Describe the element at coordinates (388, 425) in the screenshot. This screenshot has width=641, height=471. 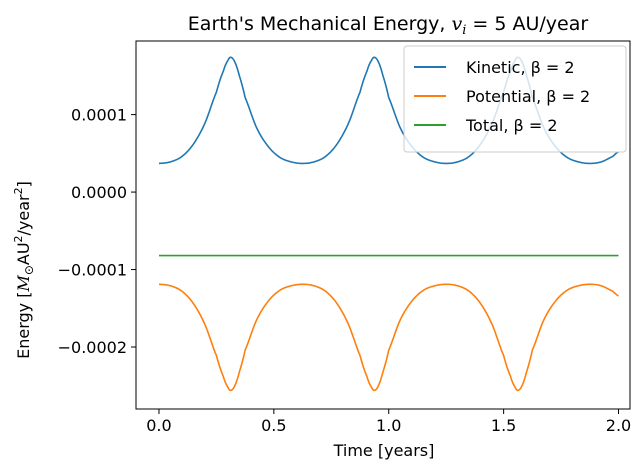
I see `x-tick-label: 1.0` at that location.